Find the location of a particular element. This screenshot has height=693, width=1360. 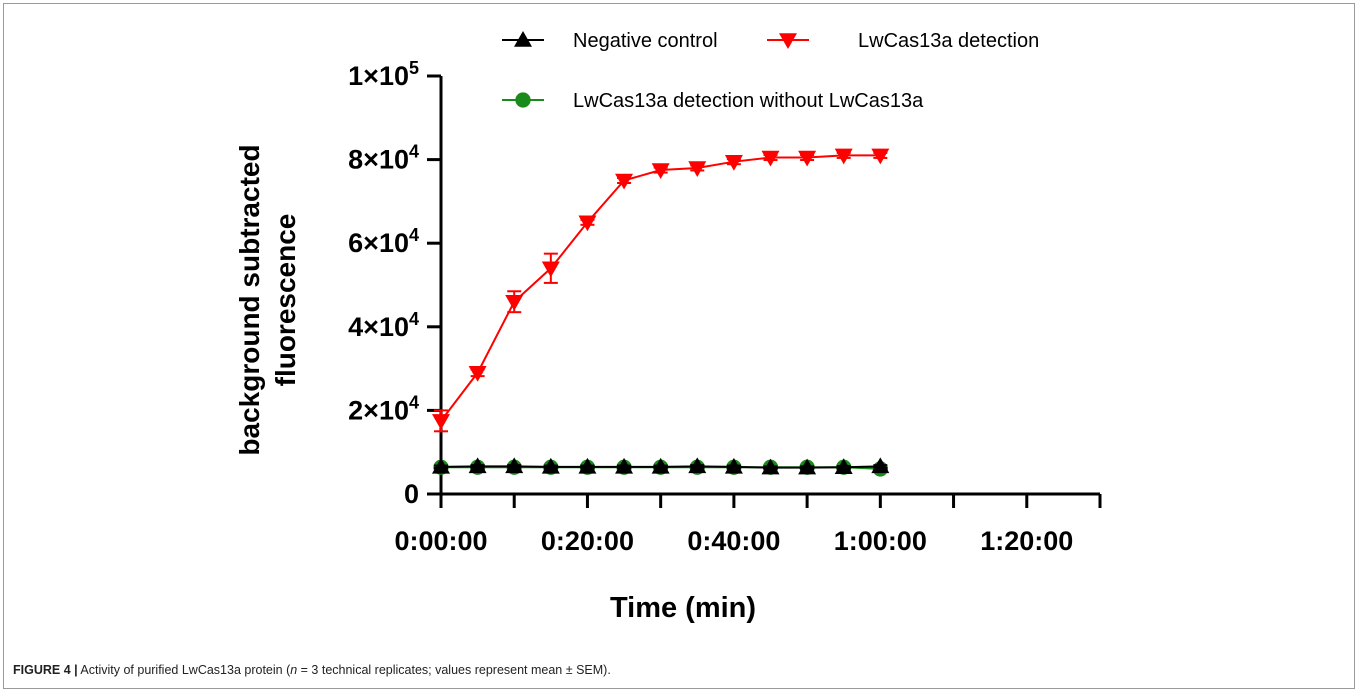

legend-entry: Negative control is located at coordinates (610, 41).